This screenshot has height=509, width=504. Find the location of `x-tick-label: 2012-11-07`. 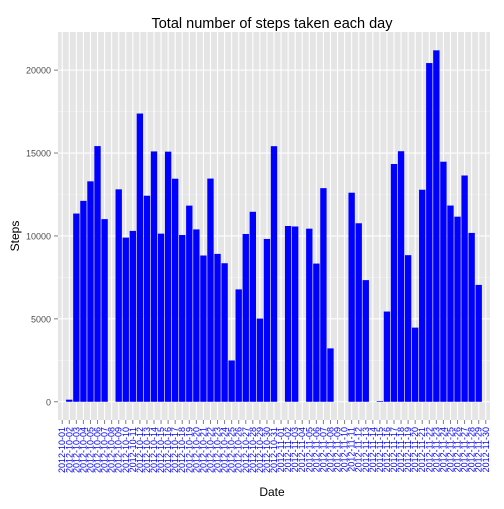

x-tick-label: 2012-11-07 is located at coordinates (323, 449).